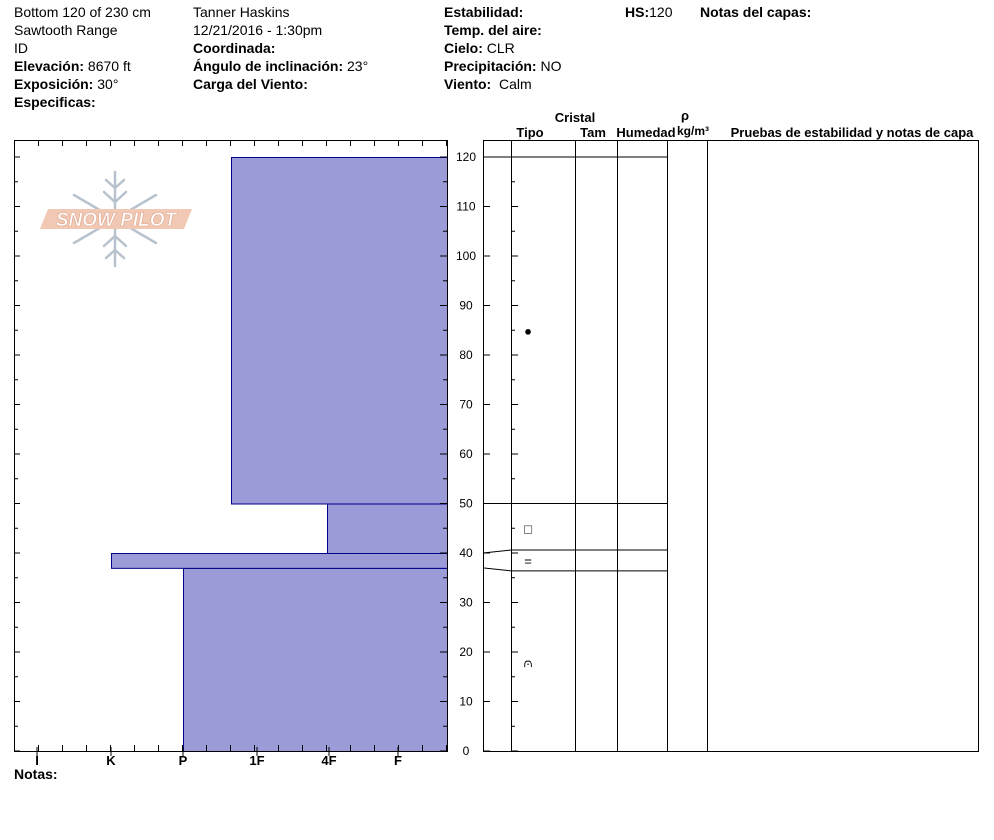  Describe the element at coordinates (466, 306) in the screenshot. I see `height-label-90: 90` at that location.